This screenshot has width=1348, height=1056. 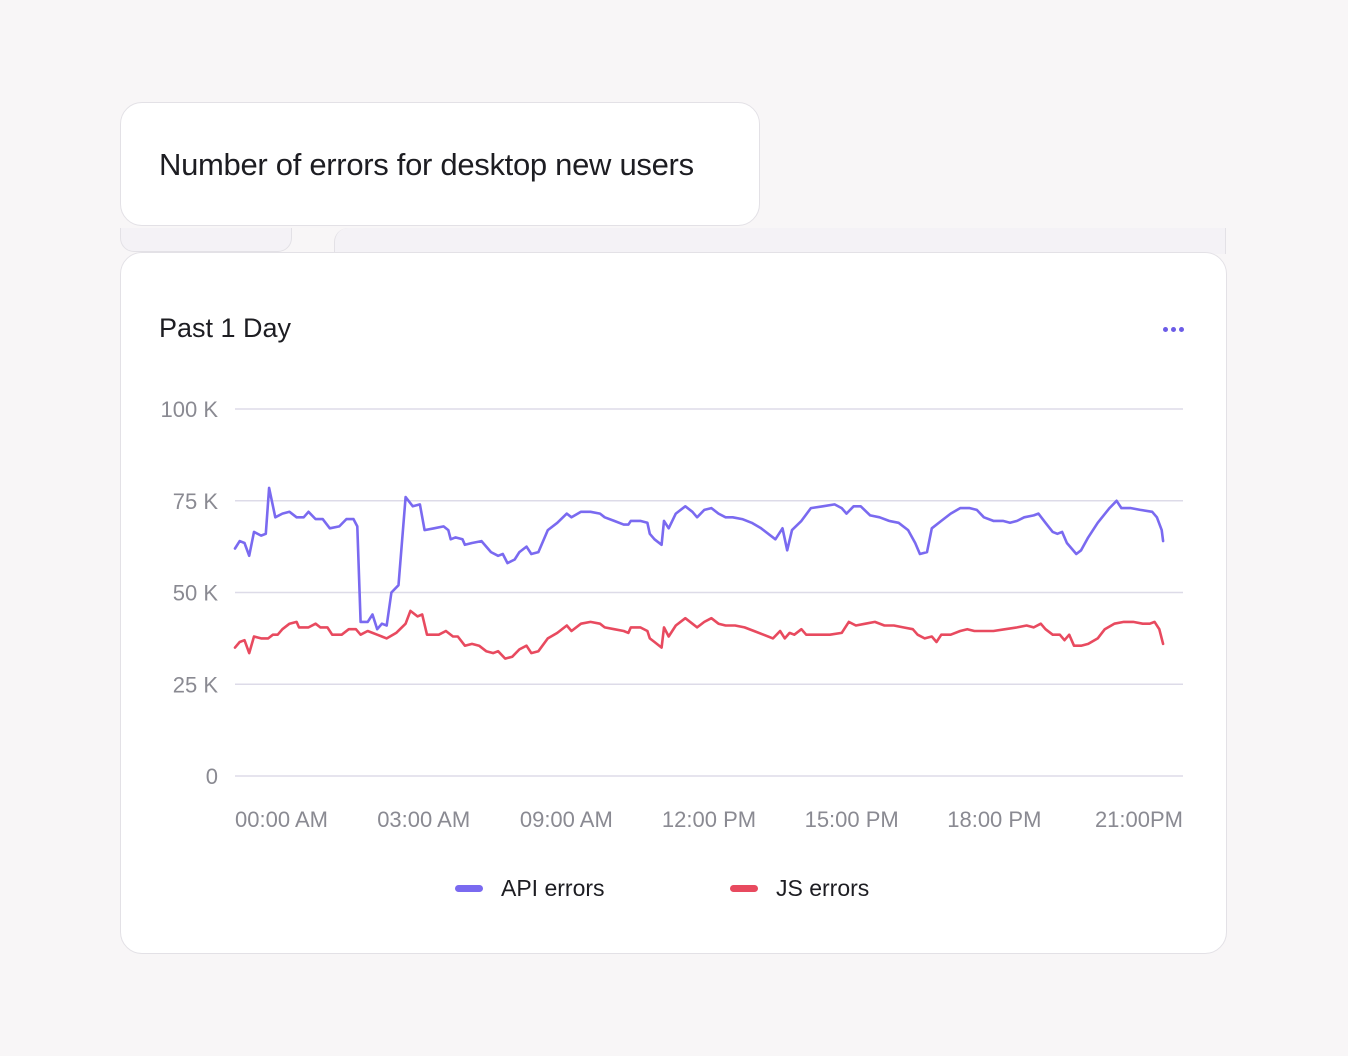 What do you see at coordinates (673, 893) in the screenshot?
I see `chart-legend: API errors JS errors` at bounding box center [673, 893].